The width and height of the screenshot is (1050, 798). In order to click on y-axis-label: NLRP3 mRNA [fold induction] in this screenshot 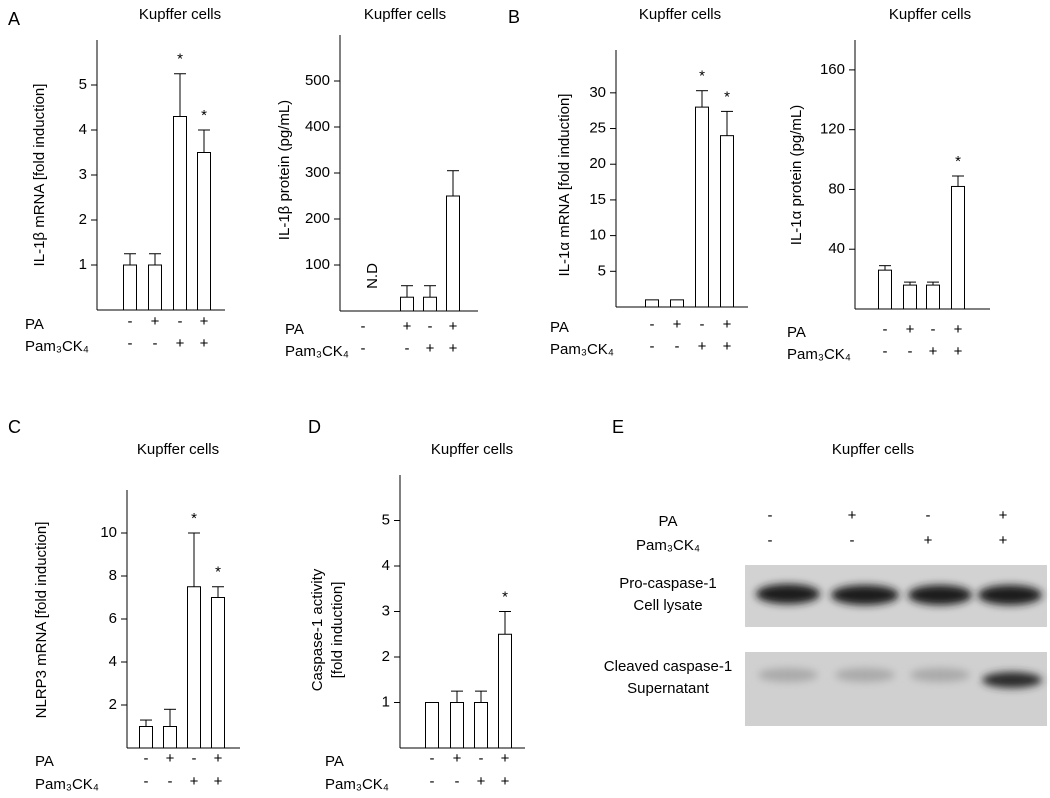, I will do `click(41, 620)`.